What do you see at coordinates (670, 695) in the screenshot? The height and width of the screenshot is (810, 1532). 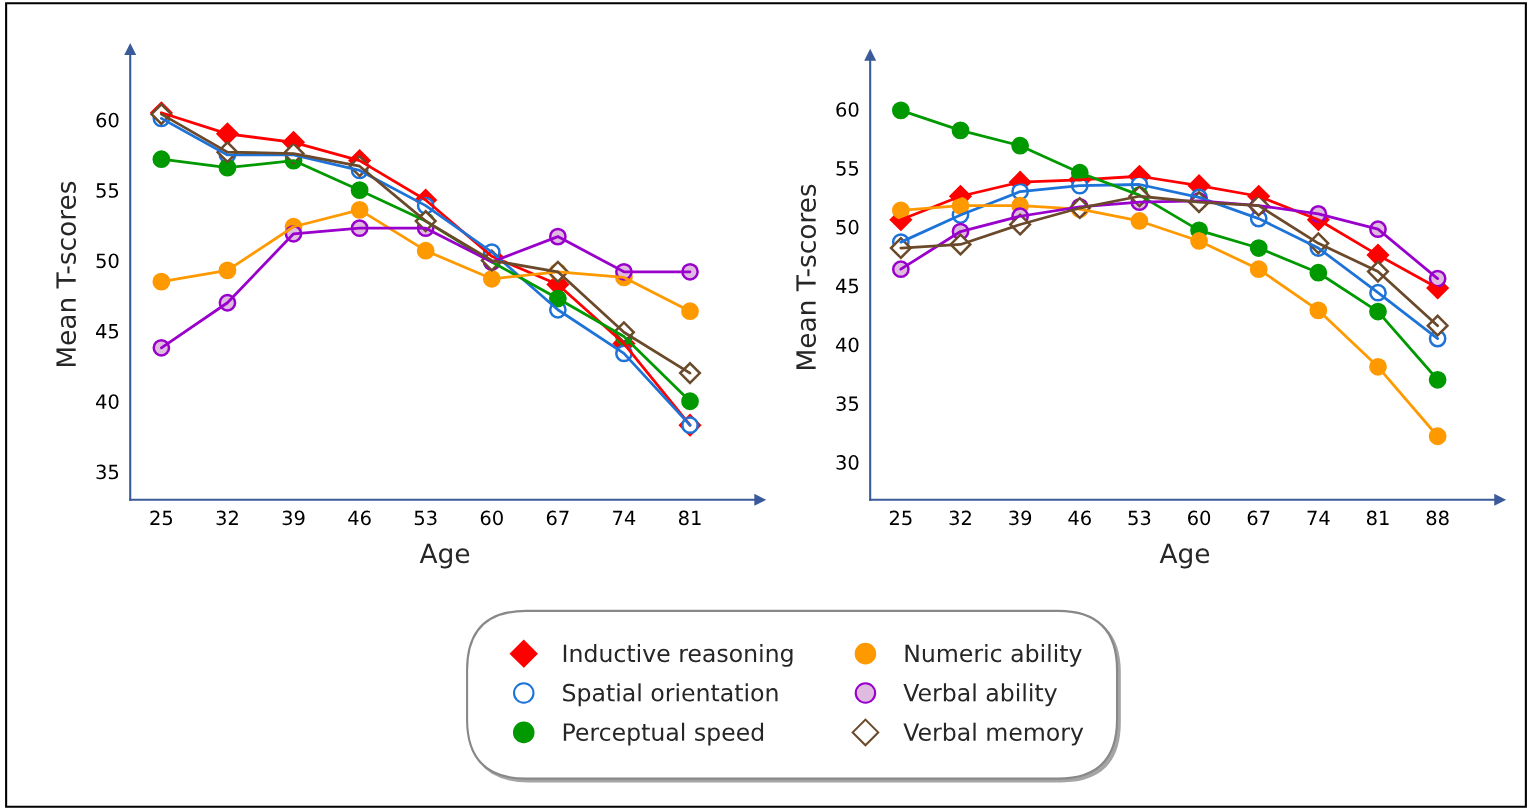 I see `legend-label: Spatial orientation` at bounding box center [670, 695].